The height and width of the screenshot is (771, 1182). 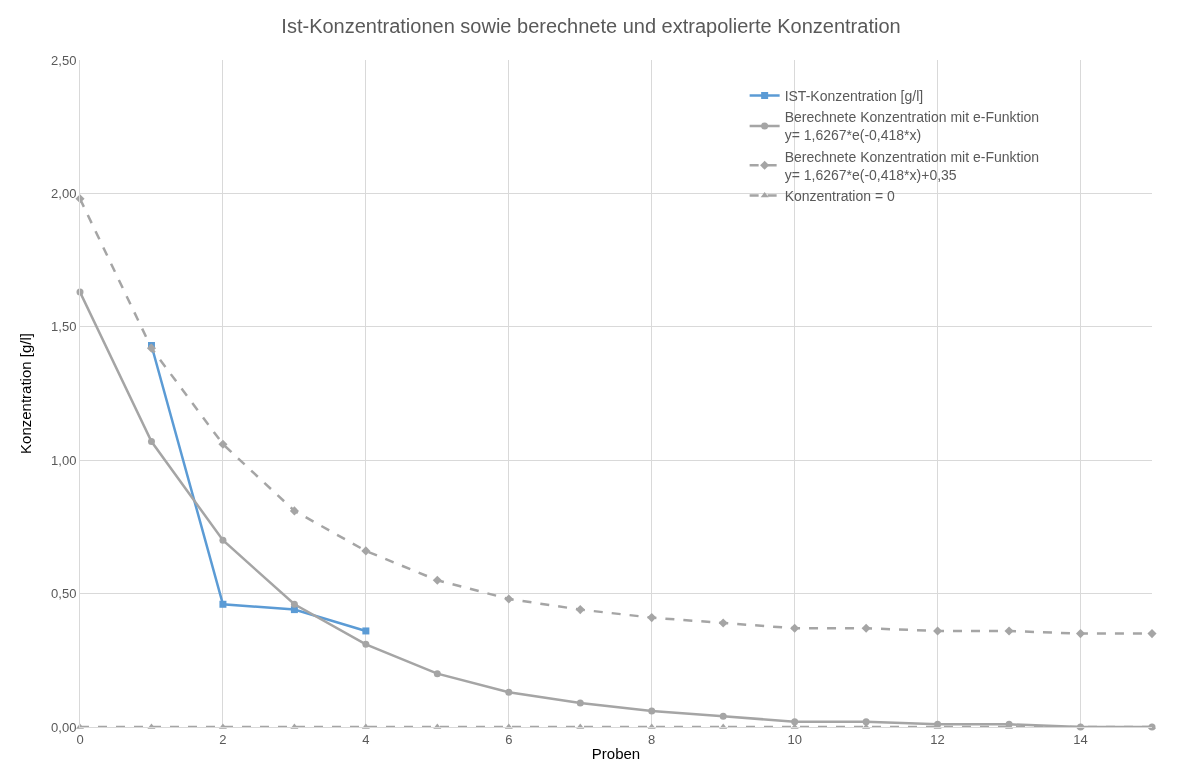 What do you see at coordinates (223, 739) in the screenshot?
I see `x-tick-label: 2` at bounding box center [223, 739].